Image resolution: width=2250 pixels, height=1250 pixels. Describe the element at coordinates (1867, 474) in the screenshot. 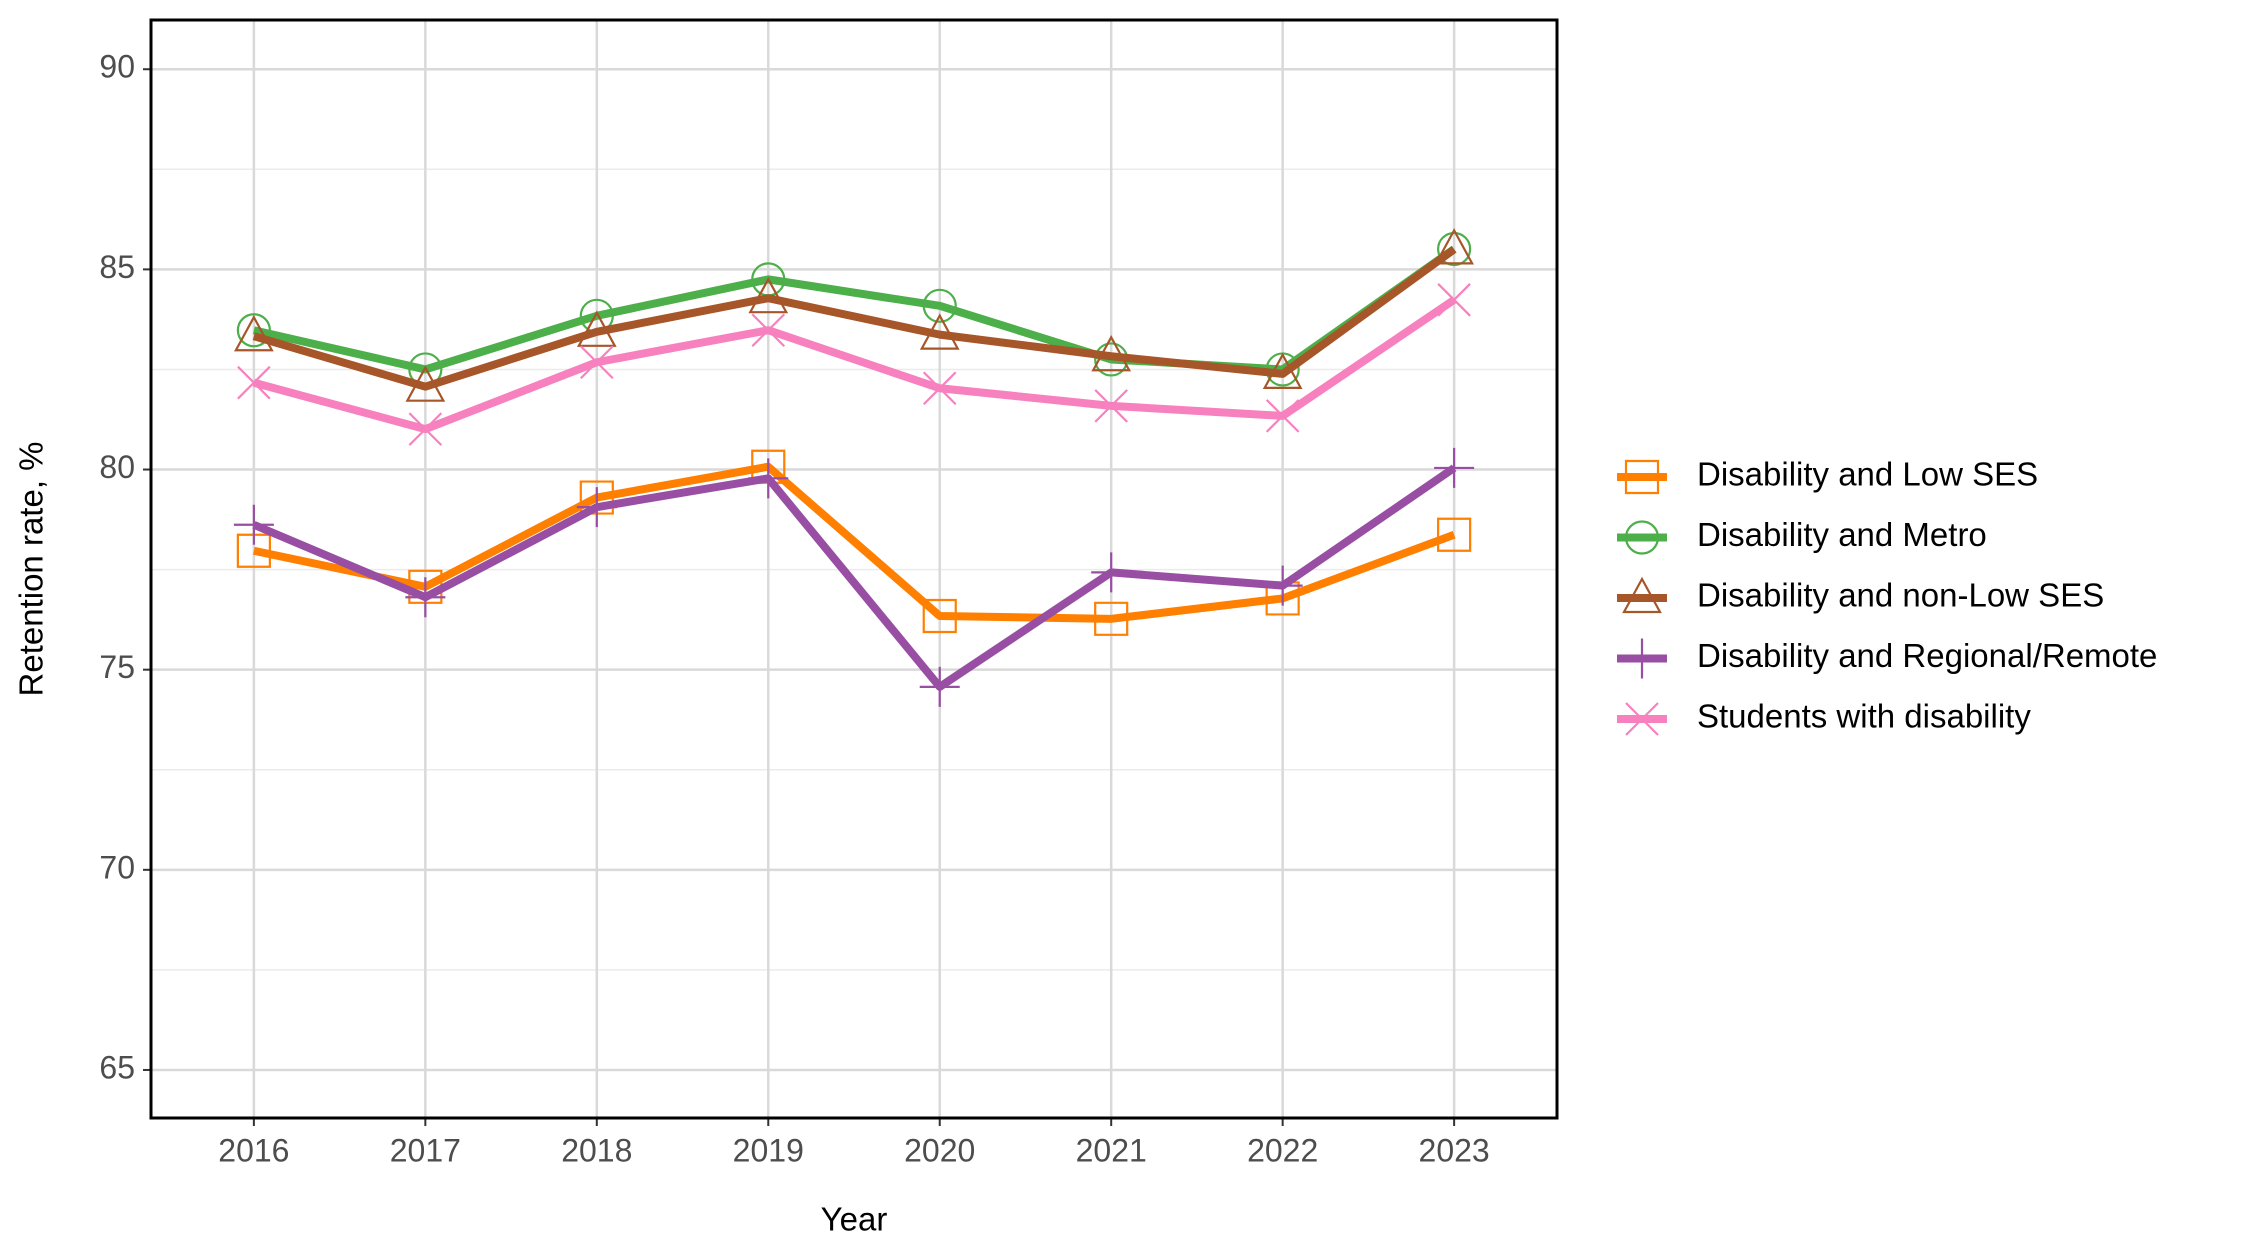

I see `legend-label: Disability and Low SES` at that location.